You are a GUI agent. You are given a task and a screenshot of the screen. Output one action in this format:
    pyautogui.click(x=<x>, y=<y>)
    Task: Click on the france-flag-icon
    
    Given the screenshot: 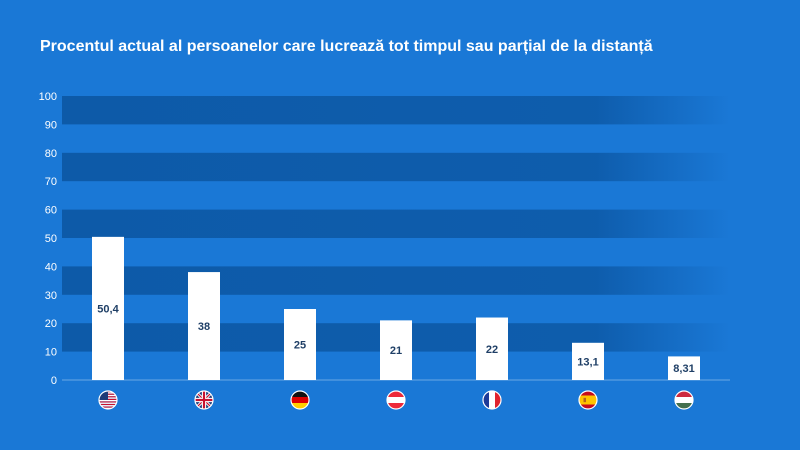 What is the action you would take?
    pyautogui.click(x=492, y=400)
    